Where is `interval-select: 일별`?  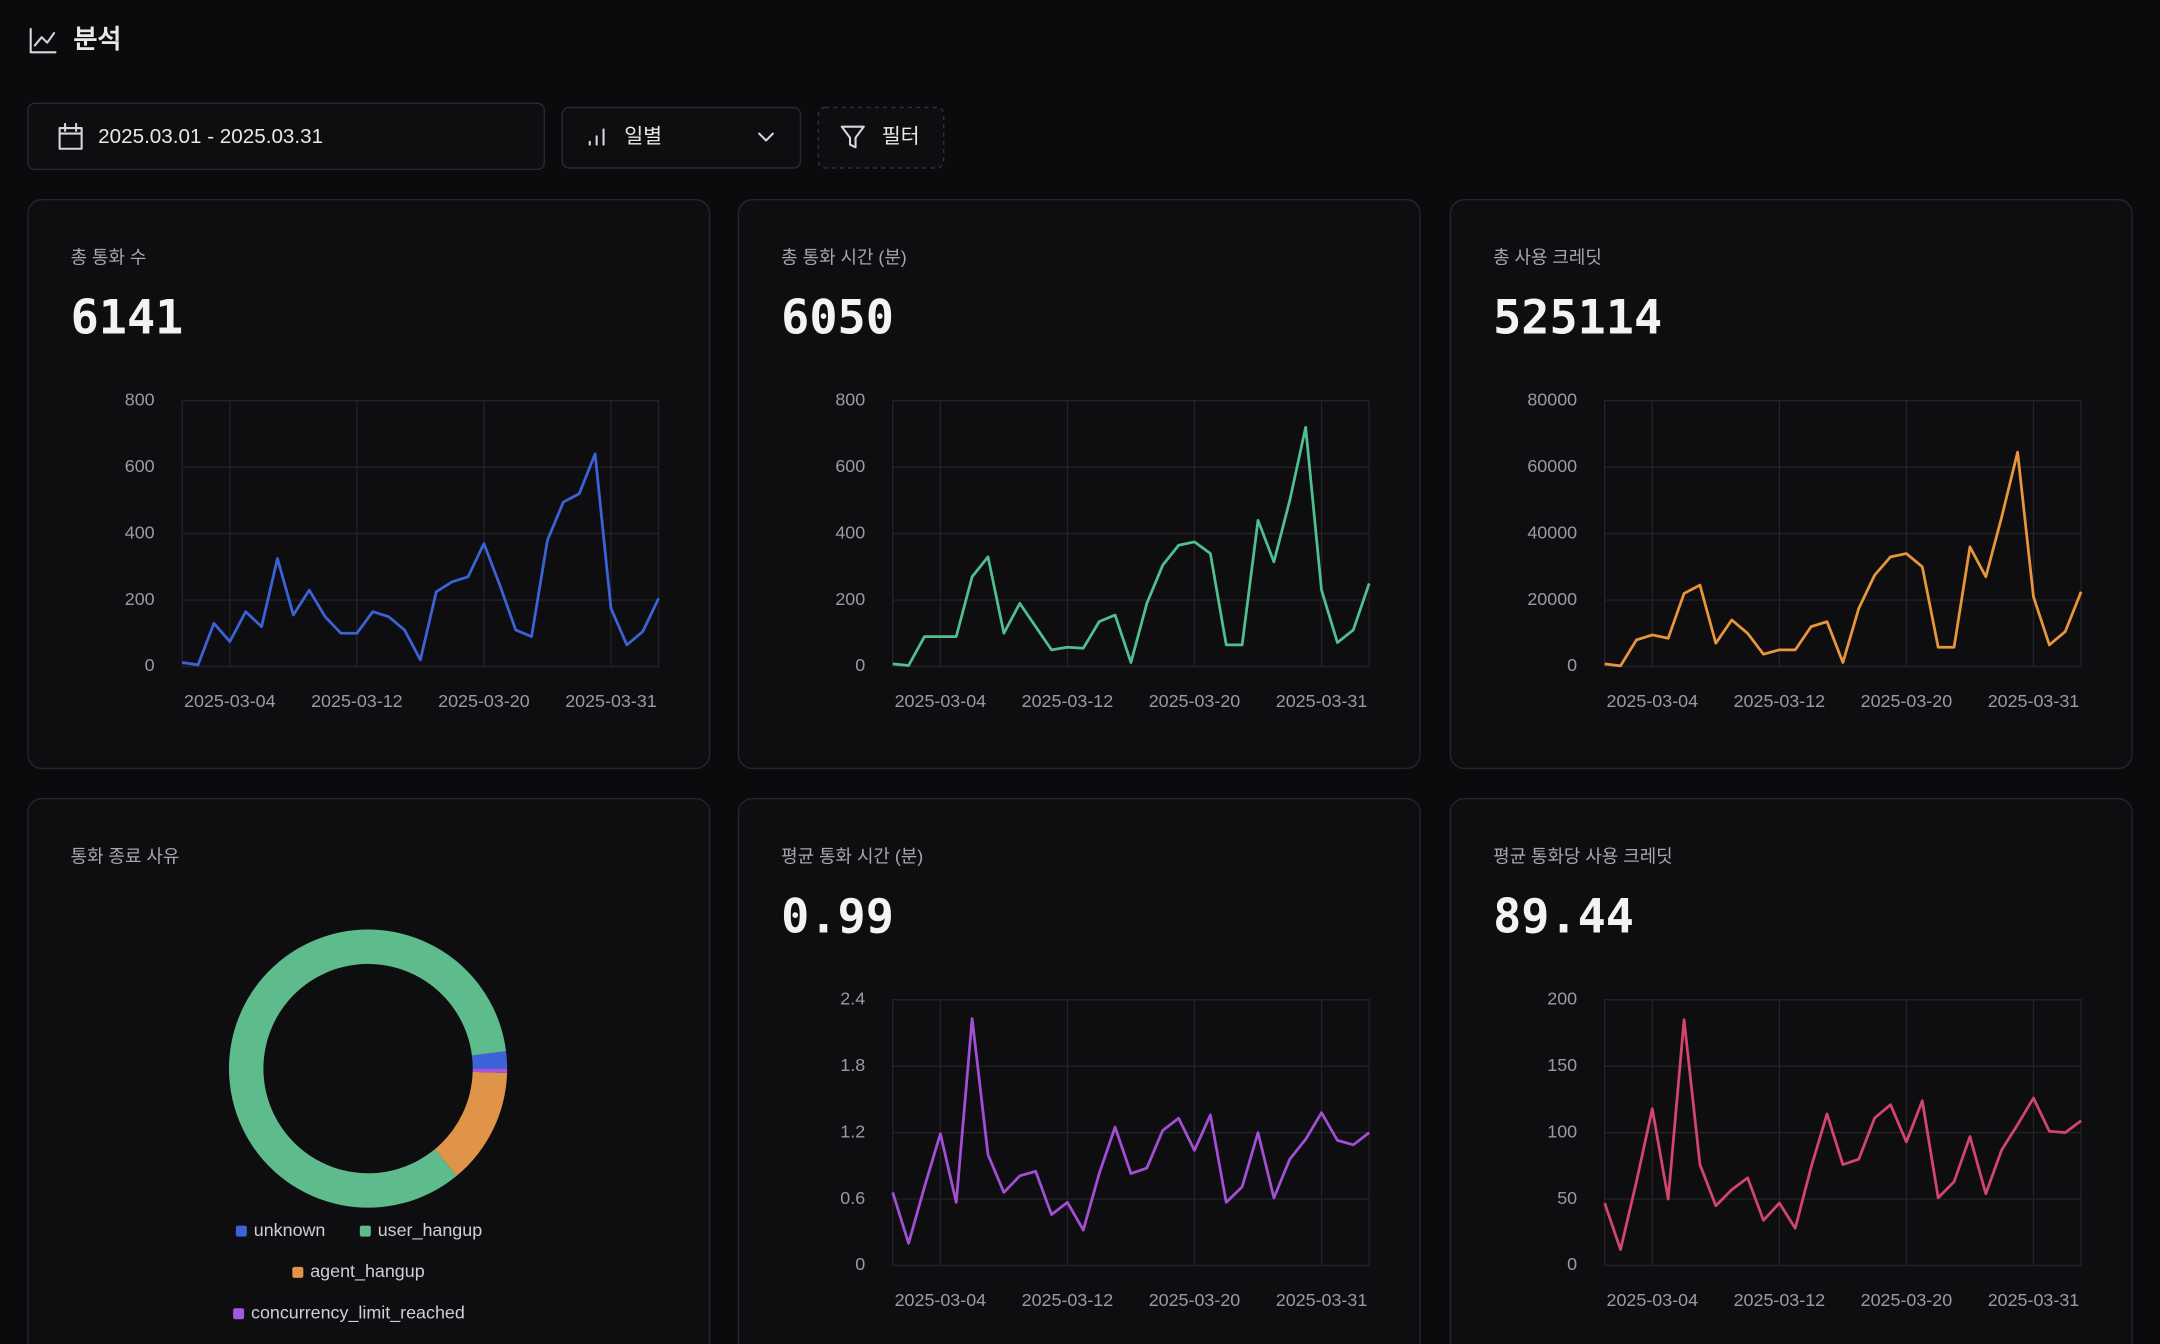 interval-select: 일별 is located at coordinates (681, 137).